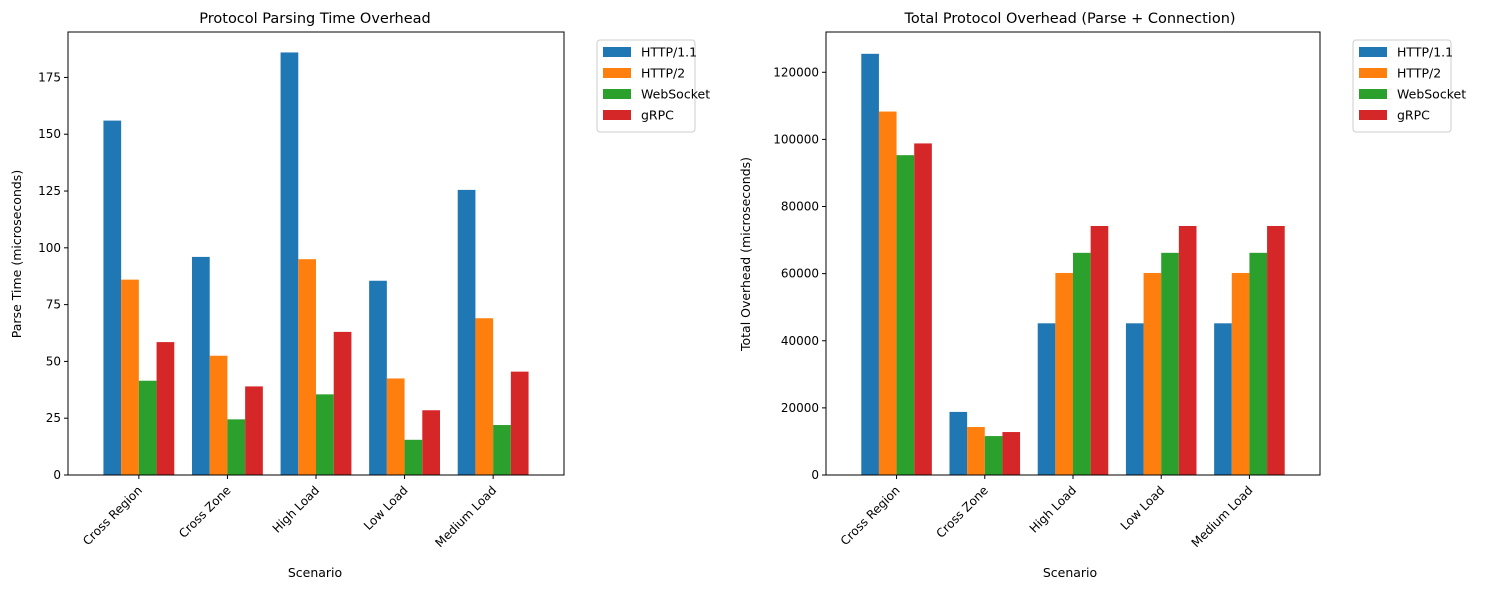  I want to click on y-tick-label: 20000, so click(800, 408).